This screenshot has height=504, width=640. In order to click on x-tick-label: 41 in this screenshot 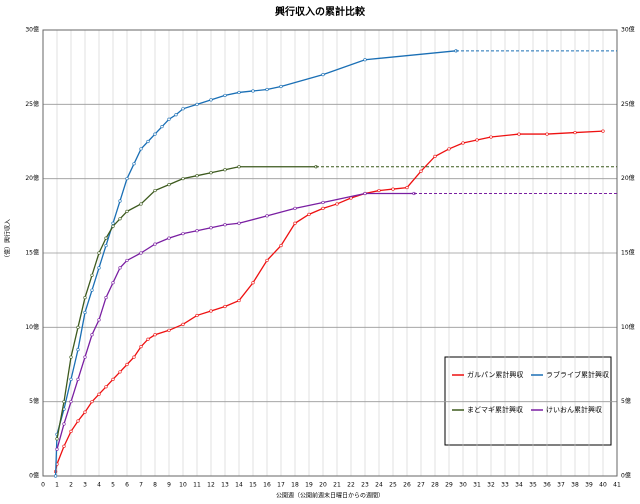, I will do `click(617, 485)`.